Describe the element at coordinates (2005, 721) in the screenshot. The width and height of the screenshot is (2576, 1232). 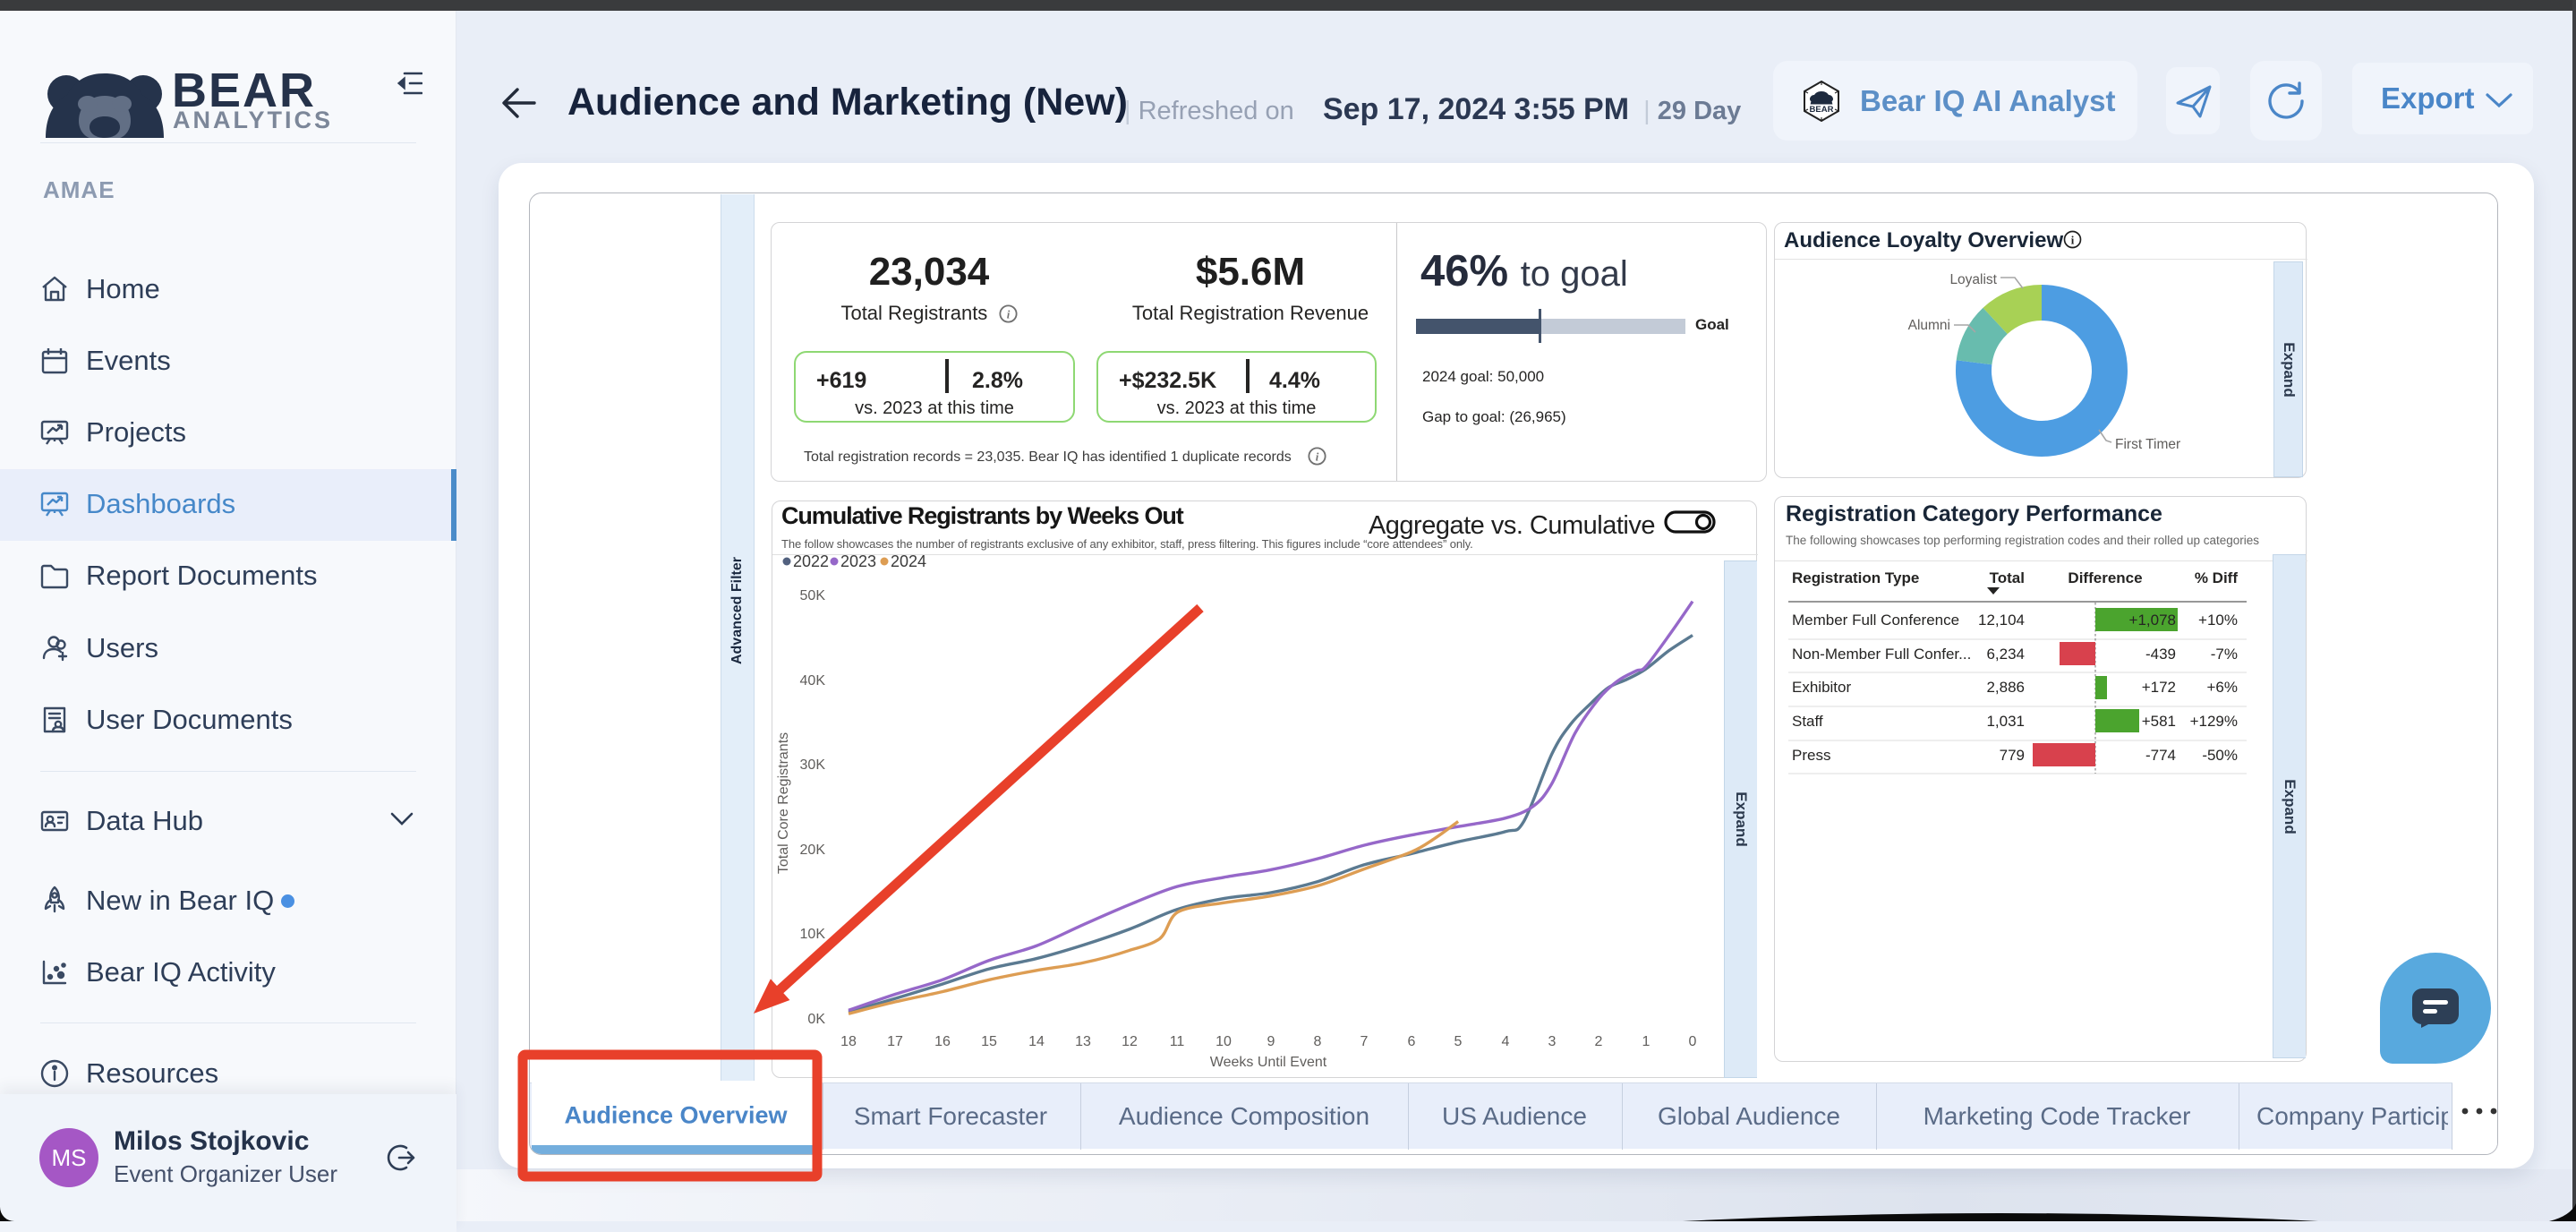
I see `svg-text: 1,031` at that location.